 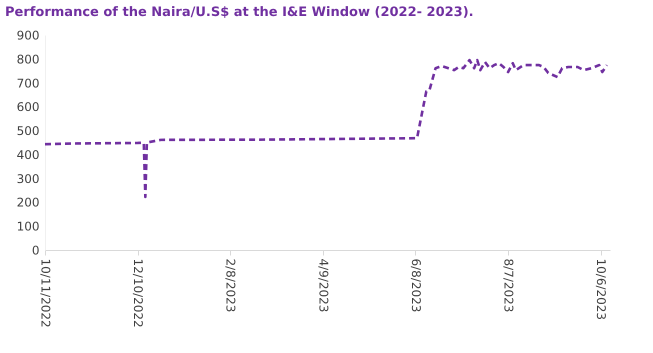 I want to click on x-tick-label: 10/11/2022, so click(x=45, y=293).